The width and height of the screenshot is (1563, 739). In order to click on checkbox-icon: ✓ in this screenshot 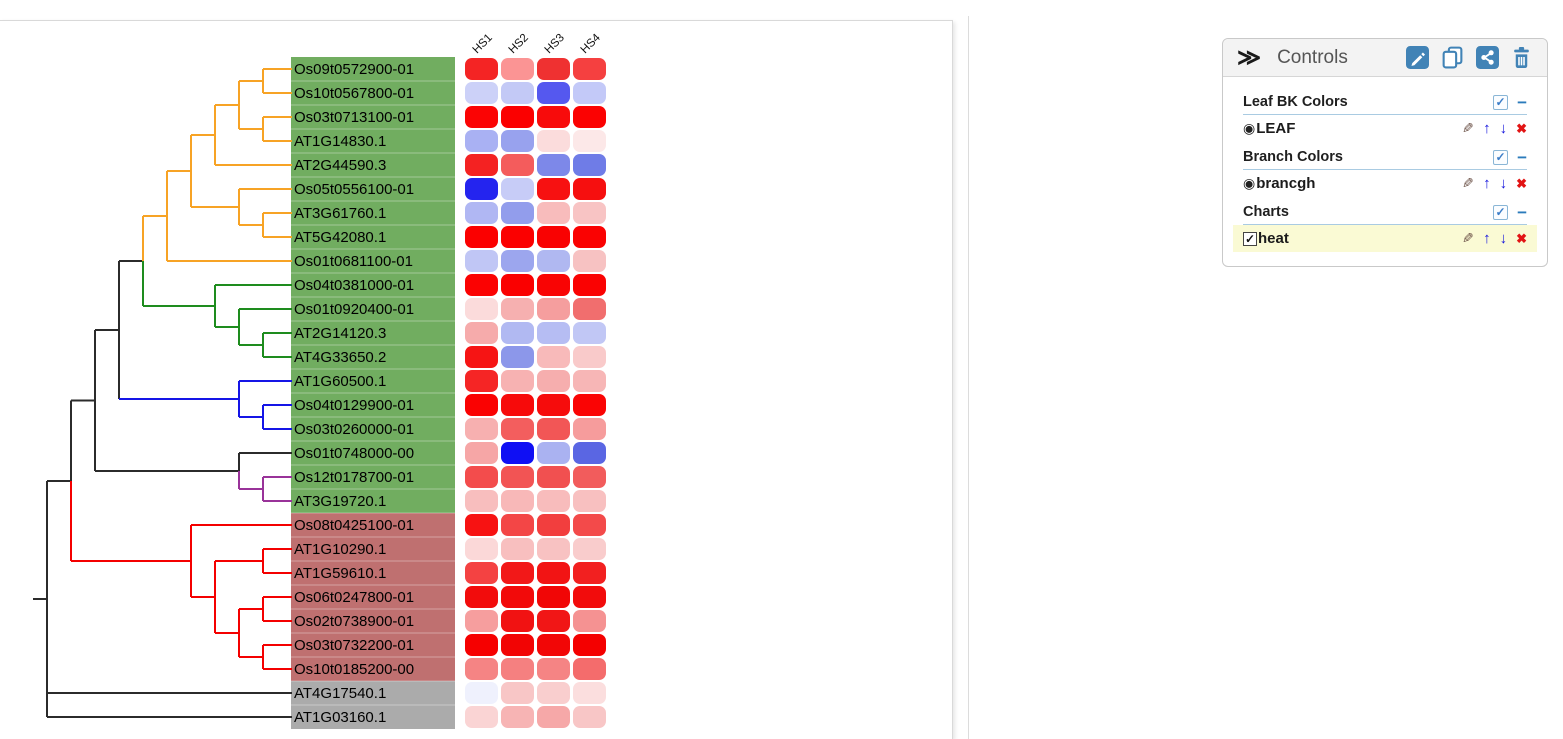, I will do `click(1250, 238)`.